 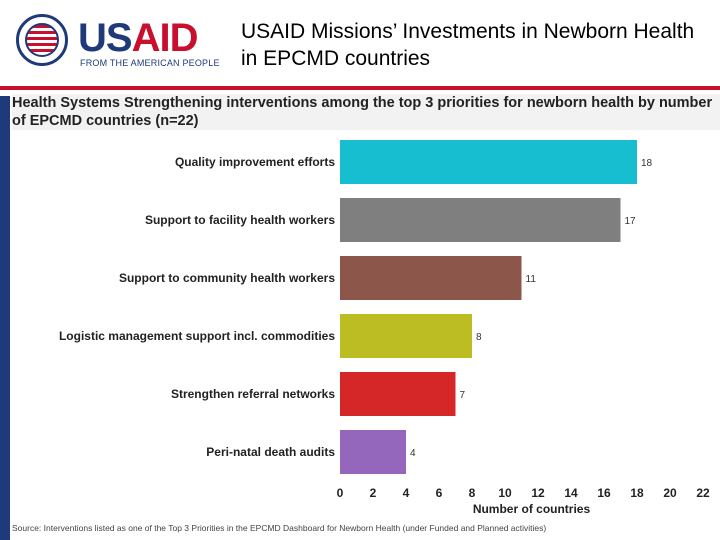 What do you see at coordinates (472, 493) in the screenshot?
I see `x-tick-label: 8` at bounding box center [472, 493].